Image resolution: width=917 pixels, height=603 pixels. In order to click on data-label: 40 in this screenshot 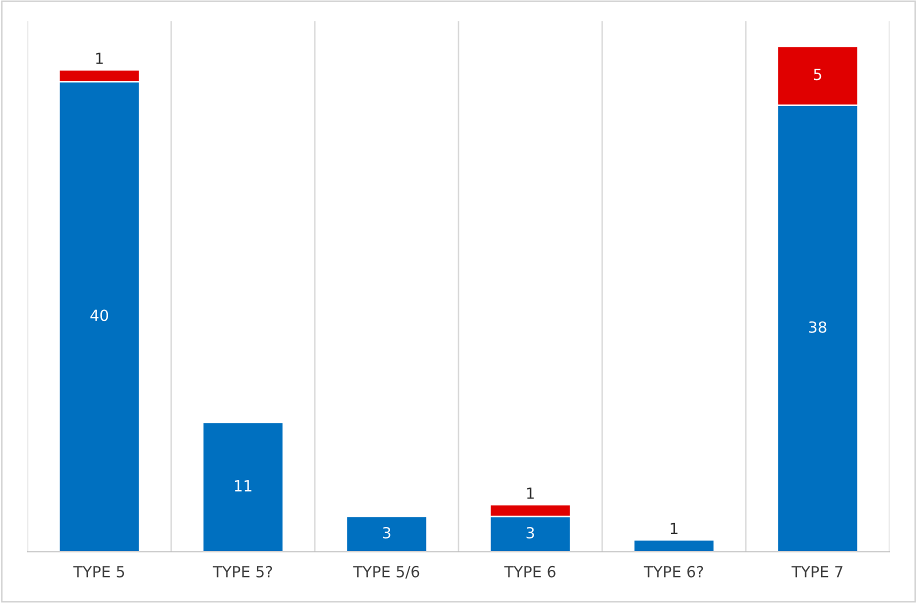, I will do `click(99, 316)`.